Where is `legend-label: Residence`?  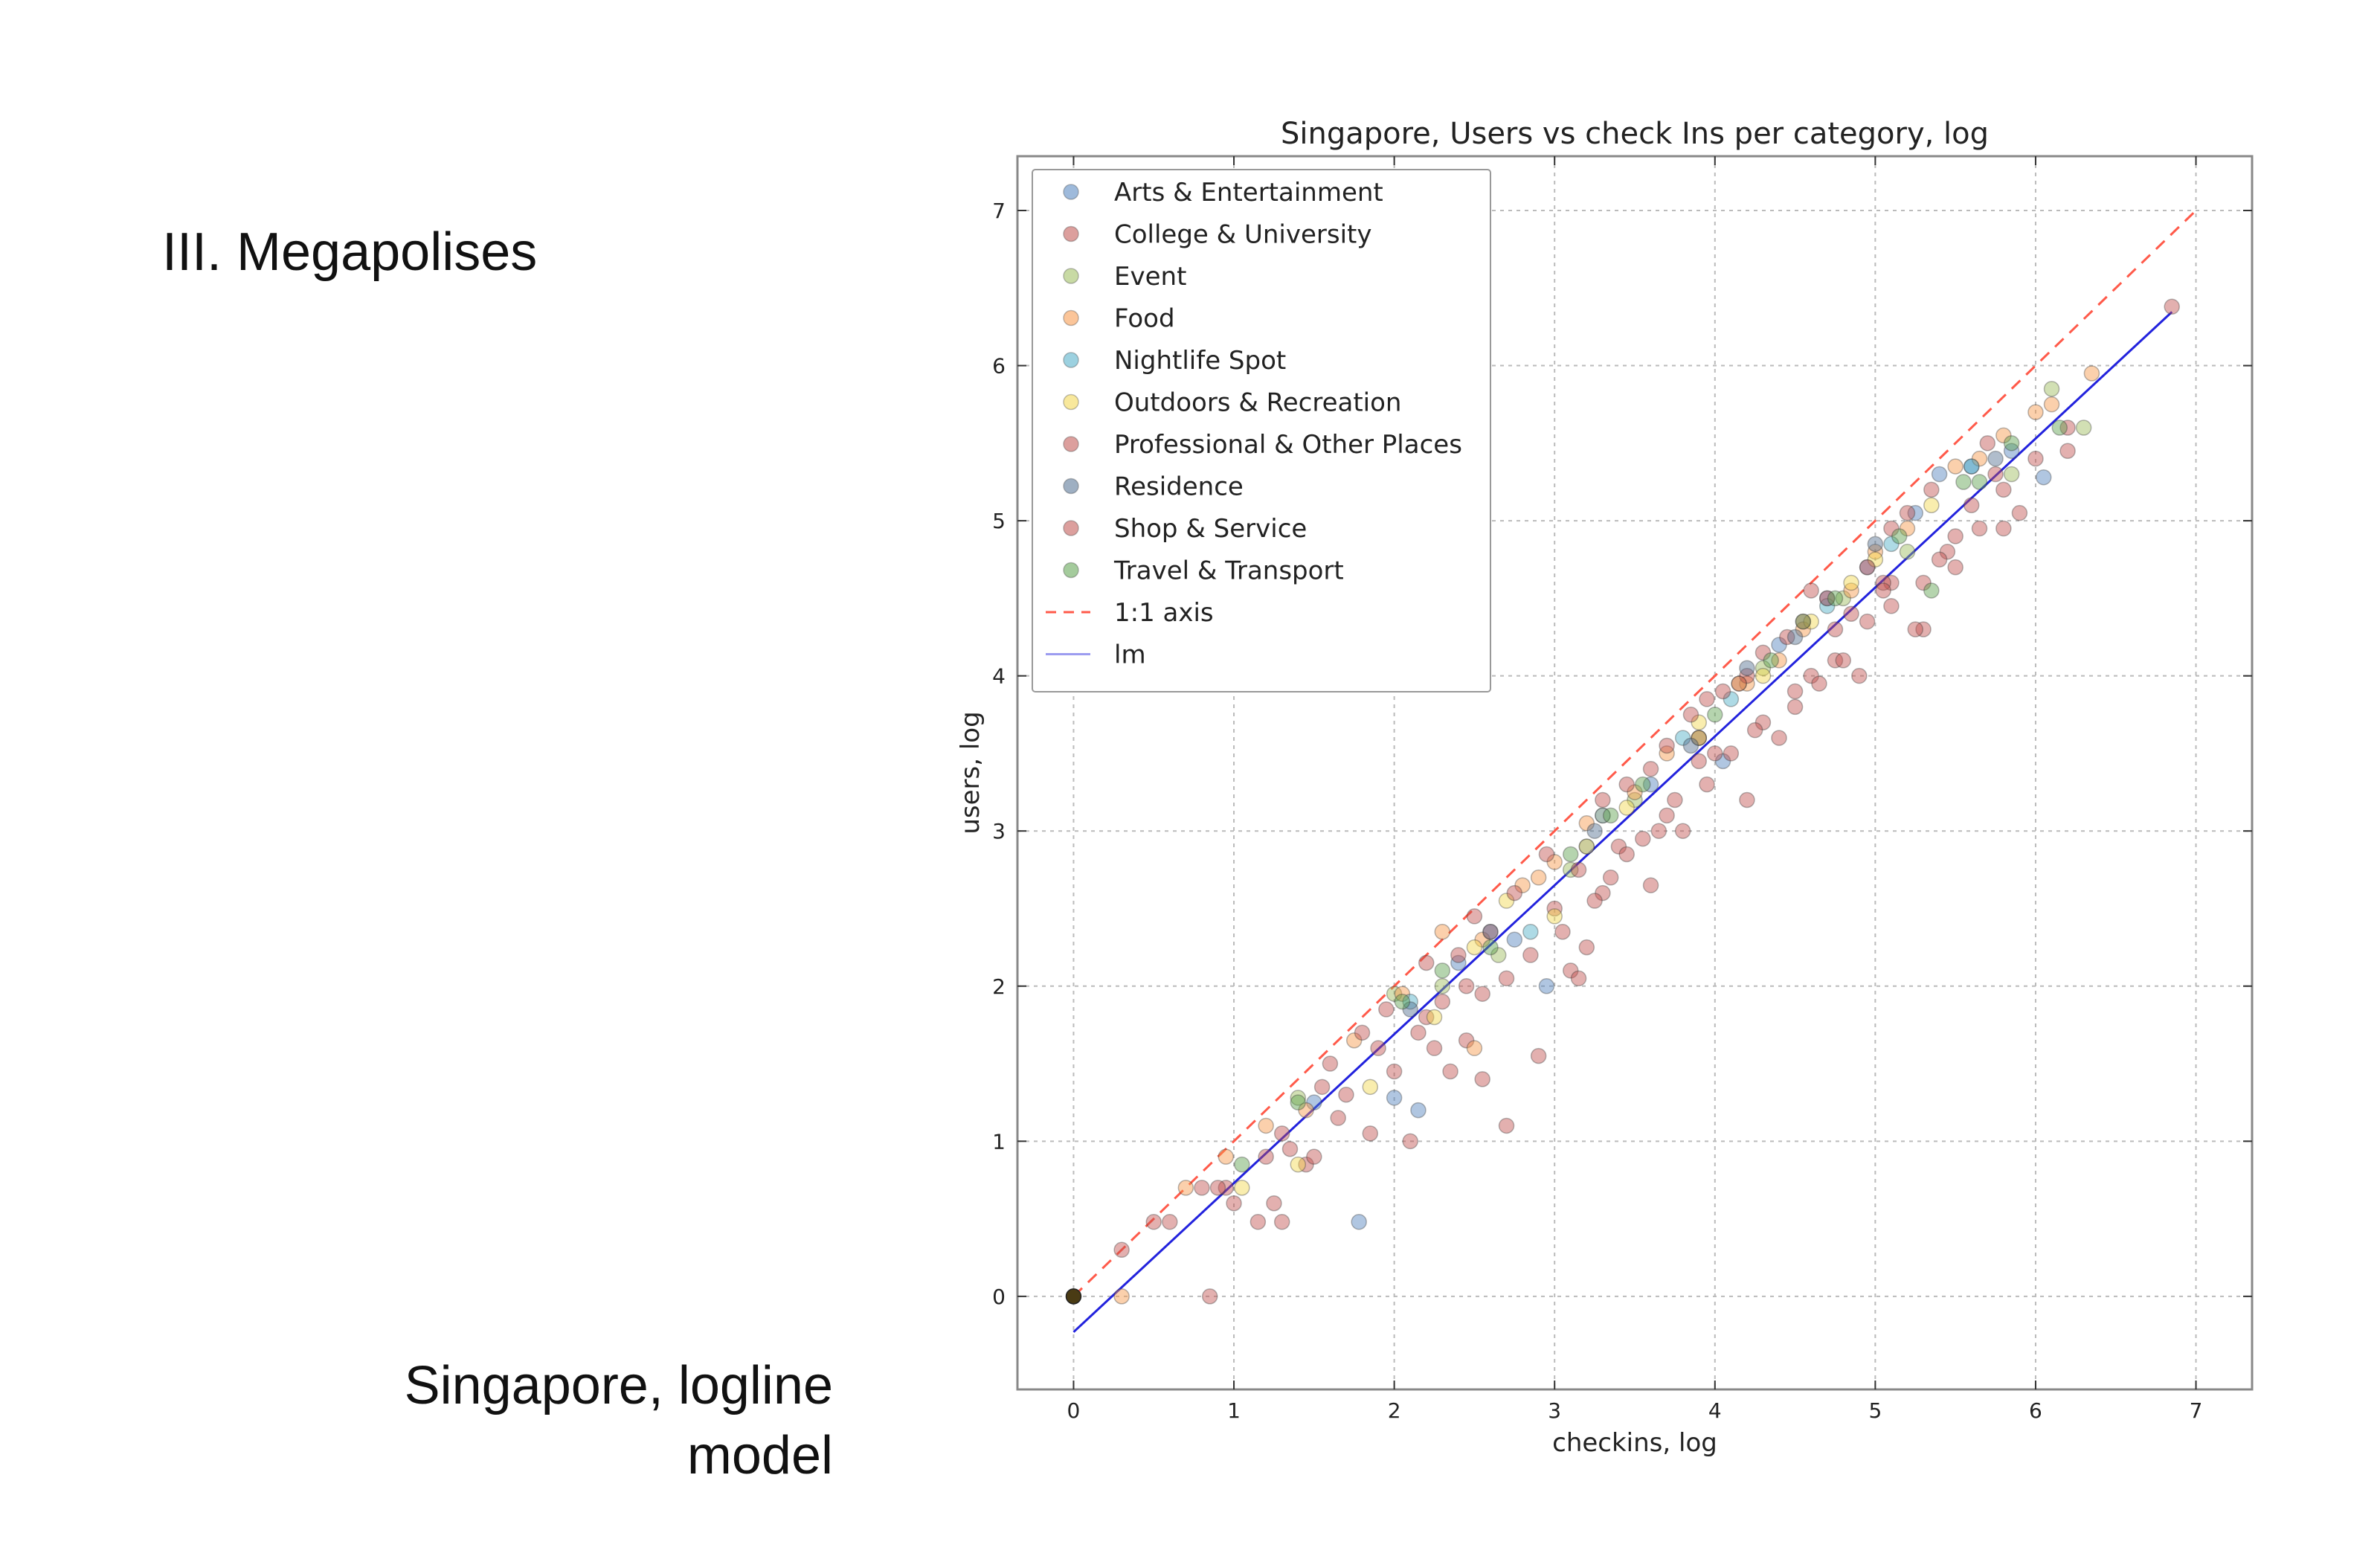 legend-label: Residence is located at coordinates (1179, 487).